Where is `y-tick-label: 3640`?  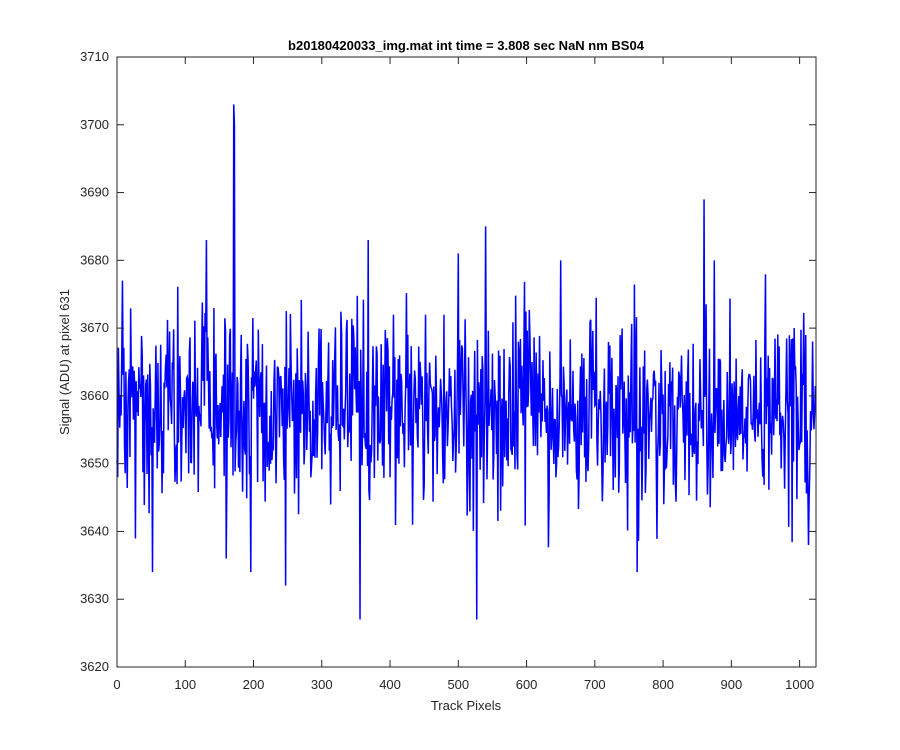 y-tick-label: 3640 is located at coordinates (94, 530).